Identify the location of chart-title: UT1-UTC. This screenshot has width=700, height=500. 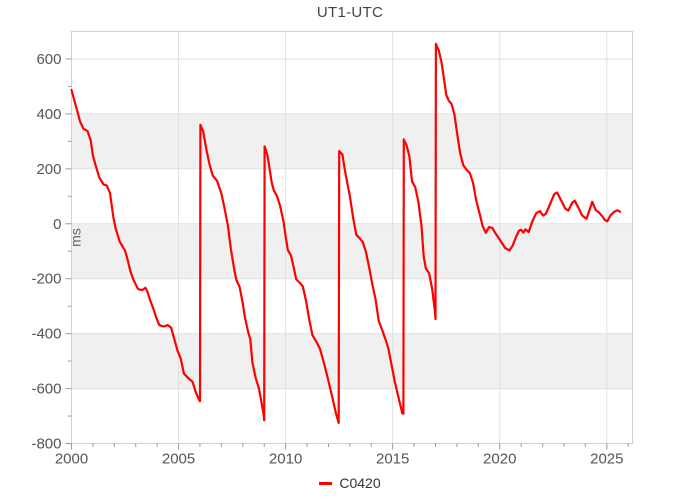
(350, 12).